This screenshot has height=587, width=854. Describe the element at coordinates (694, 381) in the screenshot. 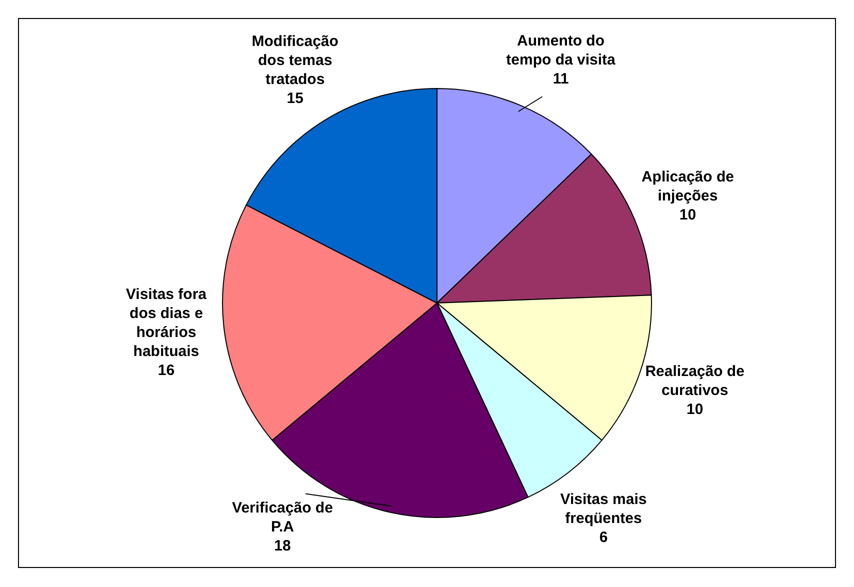

I see `slice-label: Realização de curativos` at that location.